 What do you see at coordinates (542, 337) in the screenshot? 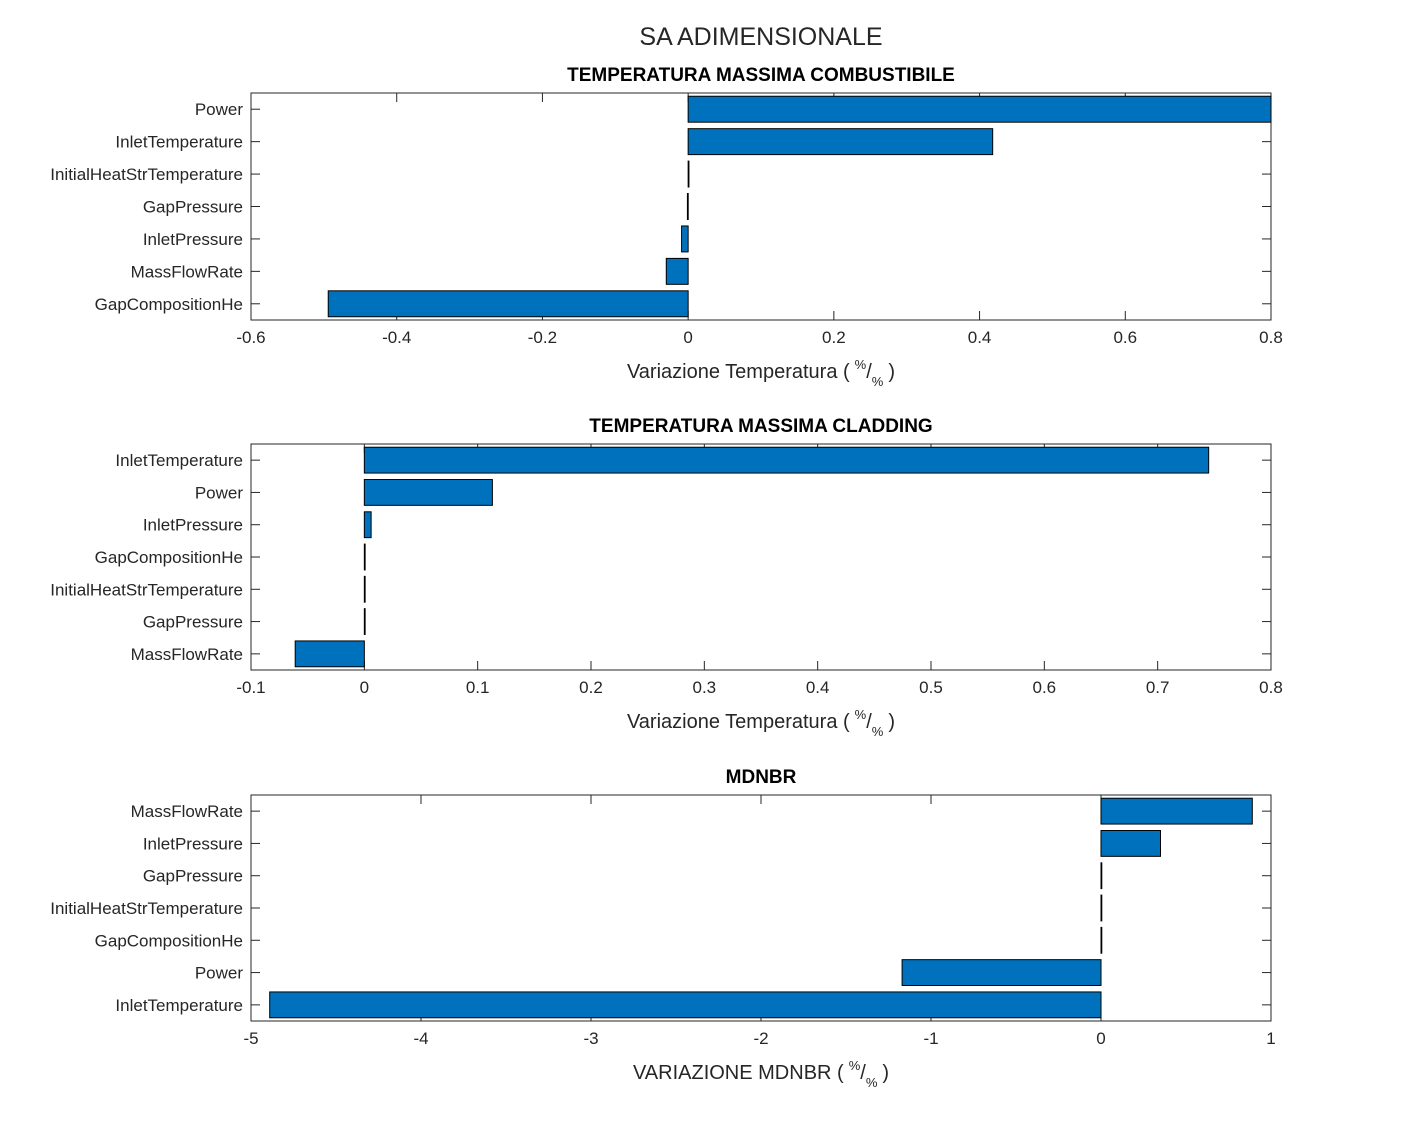
I see `x-tick-label: -0.2` at bounding box center [542, 337].